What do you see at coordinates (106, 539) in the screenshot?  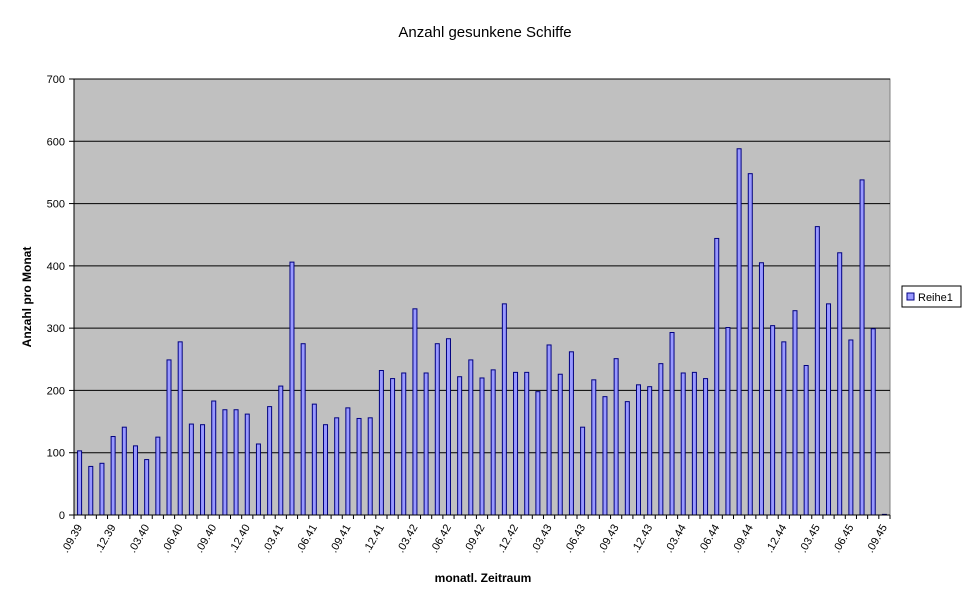 I see `x-tick-label: .12.39` at bounding box center [106, 539].